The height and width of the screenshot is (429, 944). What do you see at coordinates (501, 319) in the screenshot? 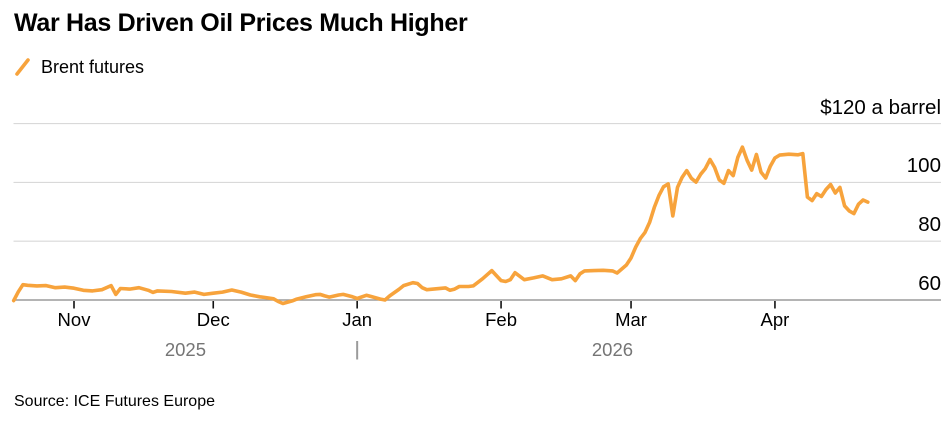
I see `month-label: Feb` at bounding box center [501, 319].